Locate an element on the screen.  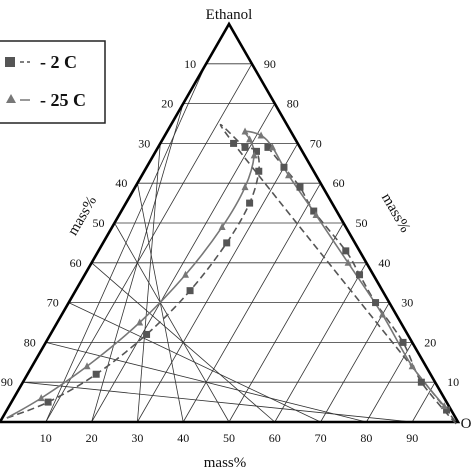
tick-label-bottom: 90 is located at coordinates (412, 438).